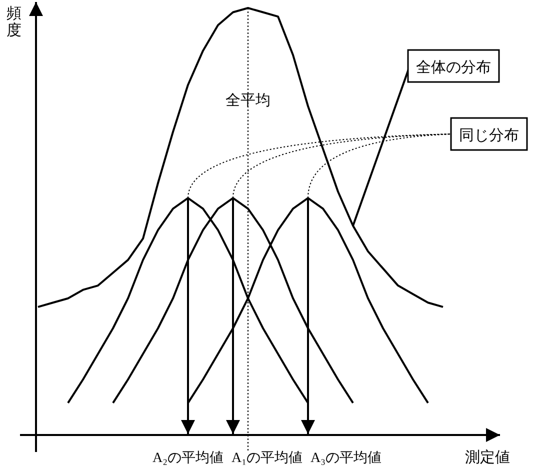 Image resolution: width=534 pixels, height=471 pixels. I want to click on xlabel: 測定値, so click(487, 458).